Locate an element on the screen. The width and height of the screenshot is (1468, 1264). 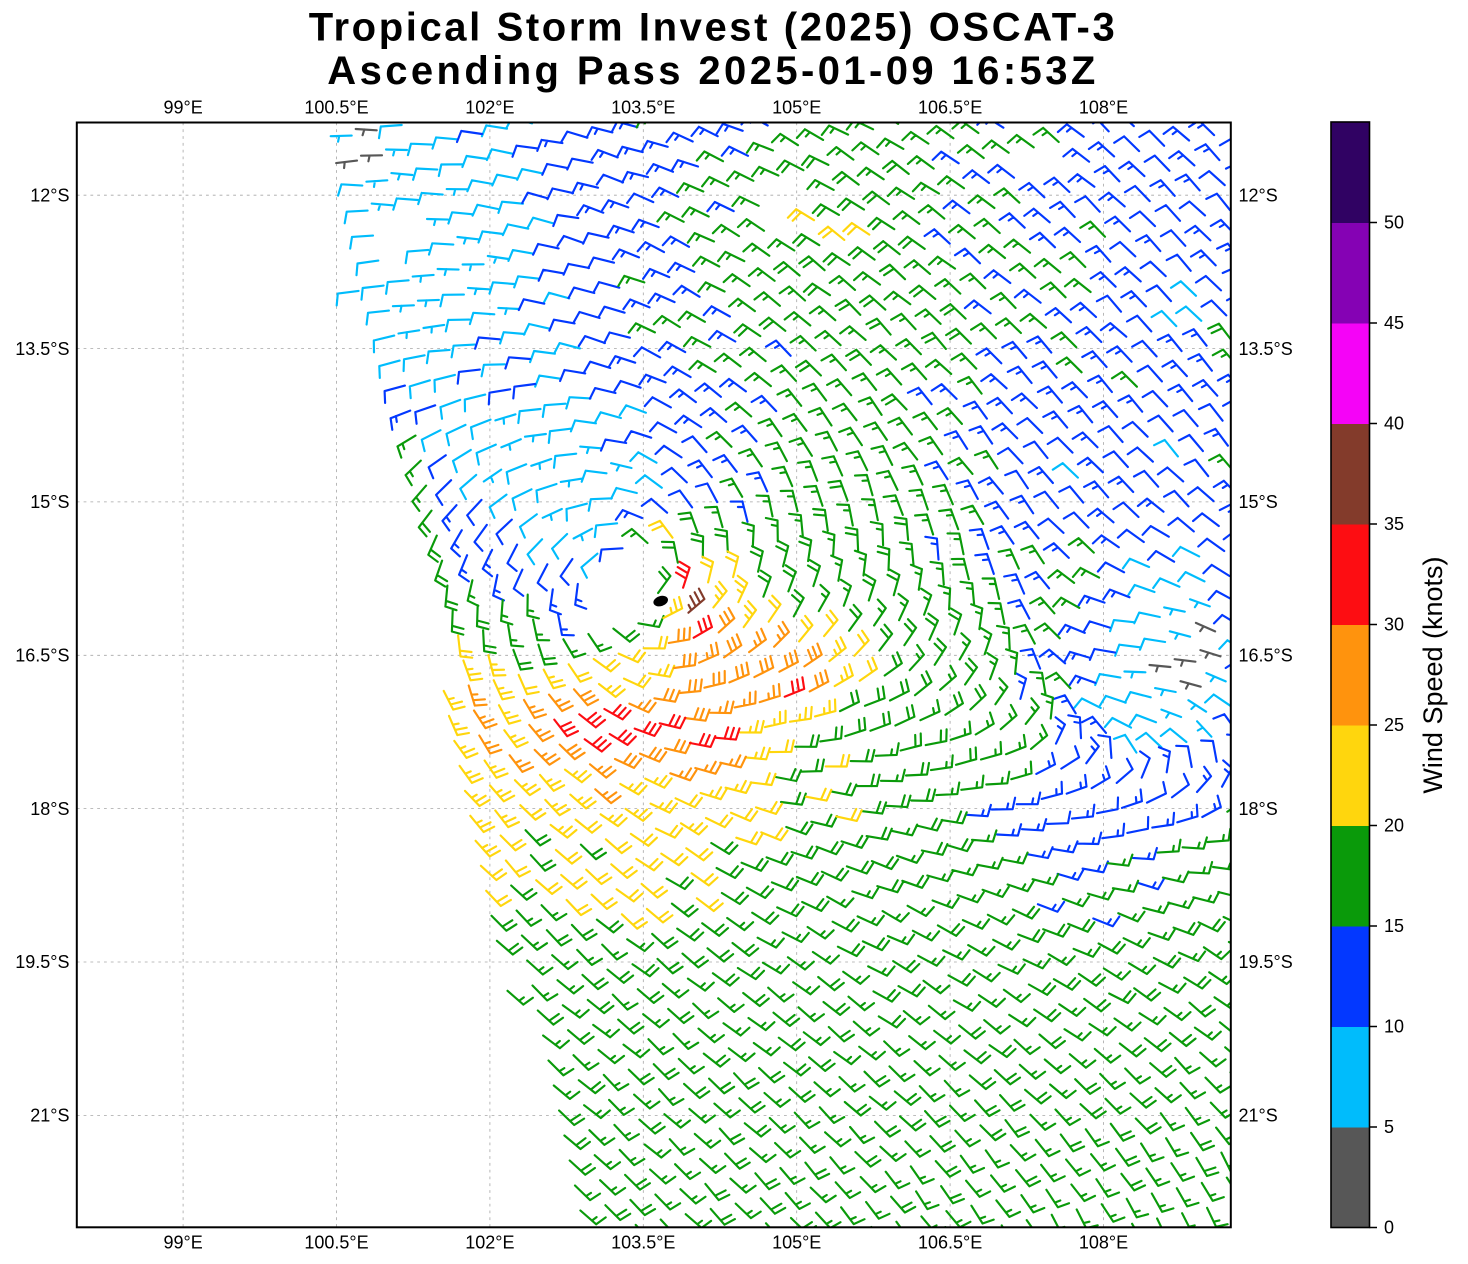
svg-text: 30 is located at coordinates (1394, 625).